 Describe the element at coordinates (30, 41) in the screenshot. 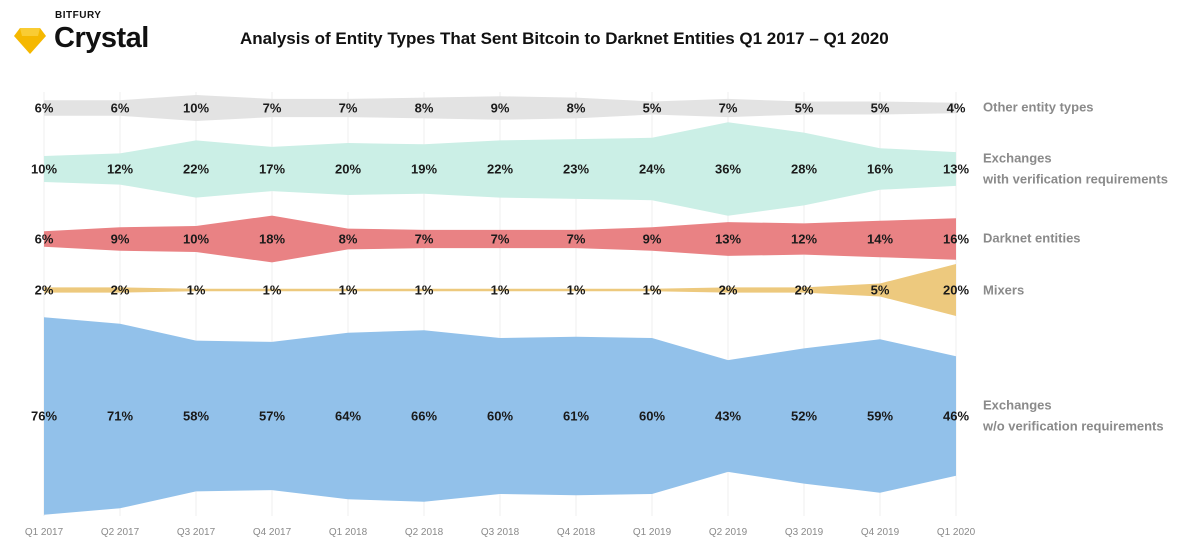

I see `diamond-logo-icon` at that location.